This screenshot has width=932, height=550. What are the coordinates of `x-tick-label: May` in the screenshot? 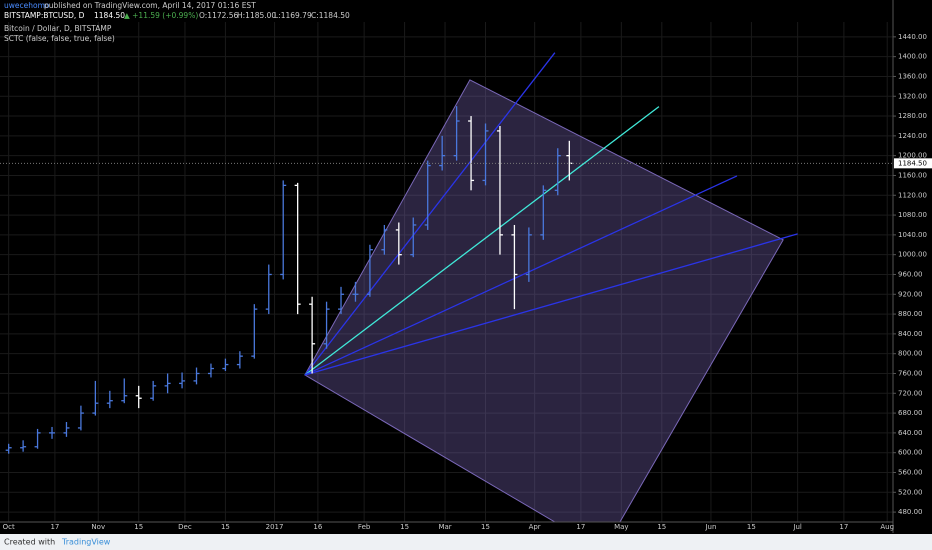 It's located at (621, 527).